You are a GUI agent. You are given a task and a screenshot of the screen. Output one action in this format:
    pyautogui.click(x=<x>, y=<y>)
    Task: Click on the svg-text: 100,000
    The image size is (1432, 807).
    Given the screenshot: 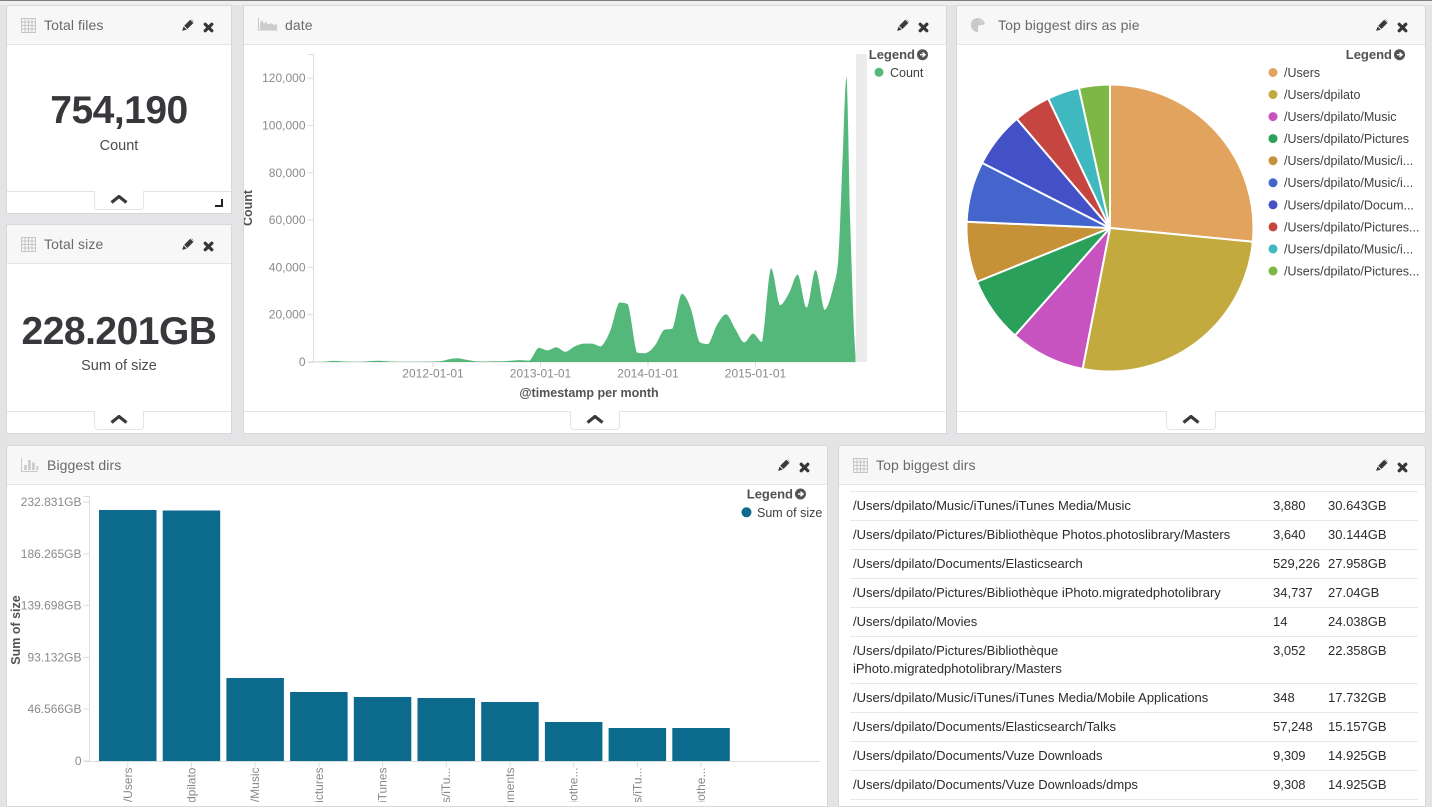 What is the action you would take?
    pyautogui.click(x=284, y=126)
    